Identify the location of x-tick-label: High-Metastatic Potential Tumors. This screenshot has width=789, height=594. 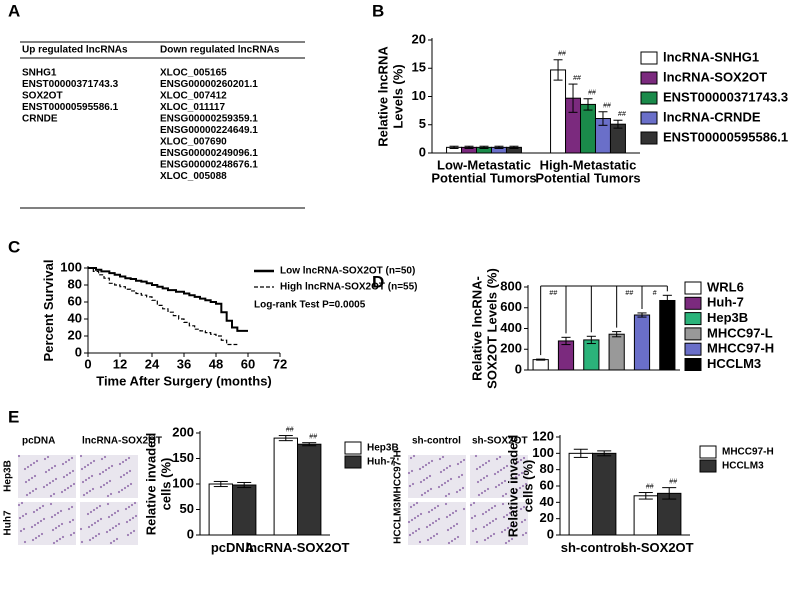
(587, 172).